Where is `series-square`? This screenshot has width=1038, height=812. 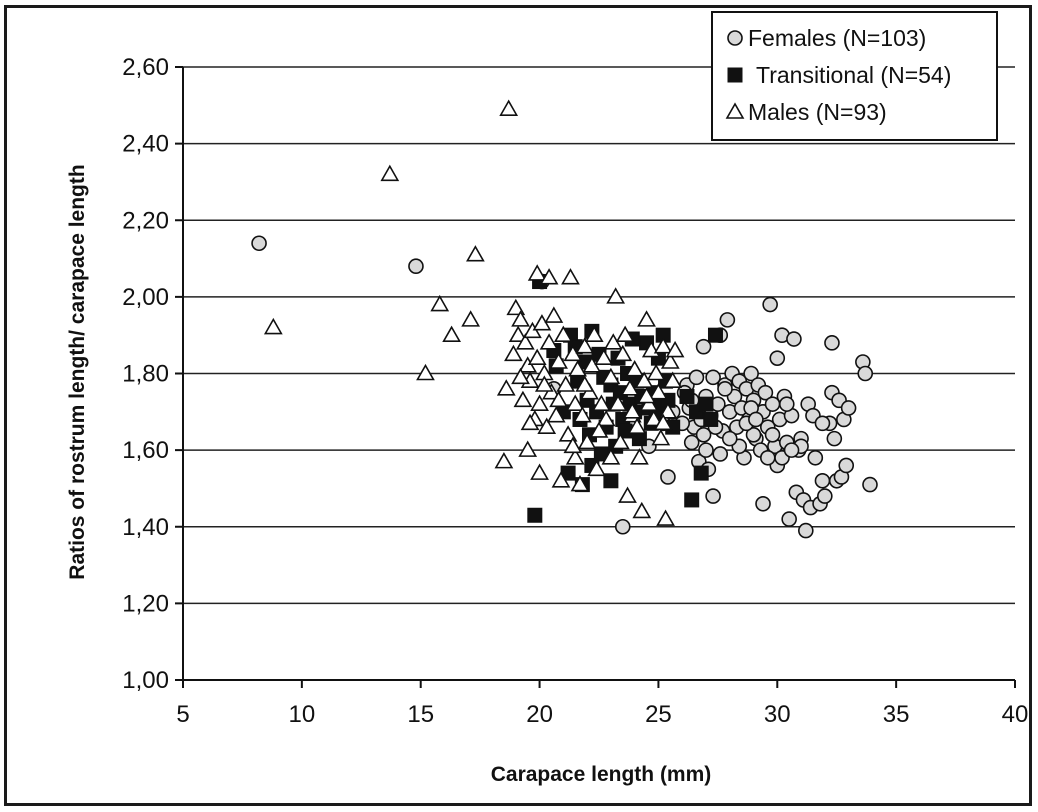 series-square is located at coordinates (625, 398).